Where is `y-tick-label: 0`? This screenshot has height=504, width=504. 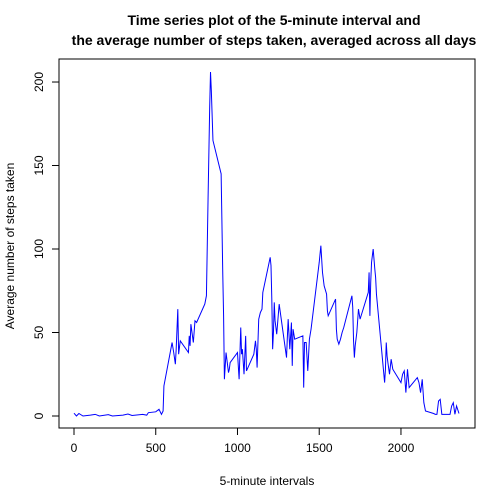
y-tick-label: 0 is located at coordinates (39, 415).